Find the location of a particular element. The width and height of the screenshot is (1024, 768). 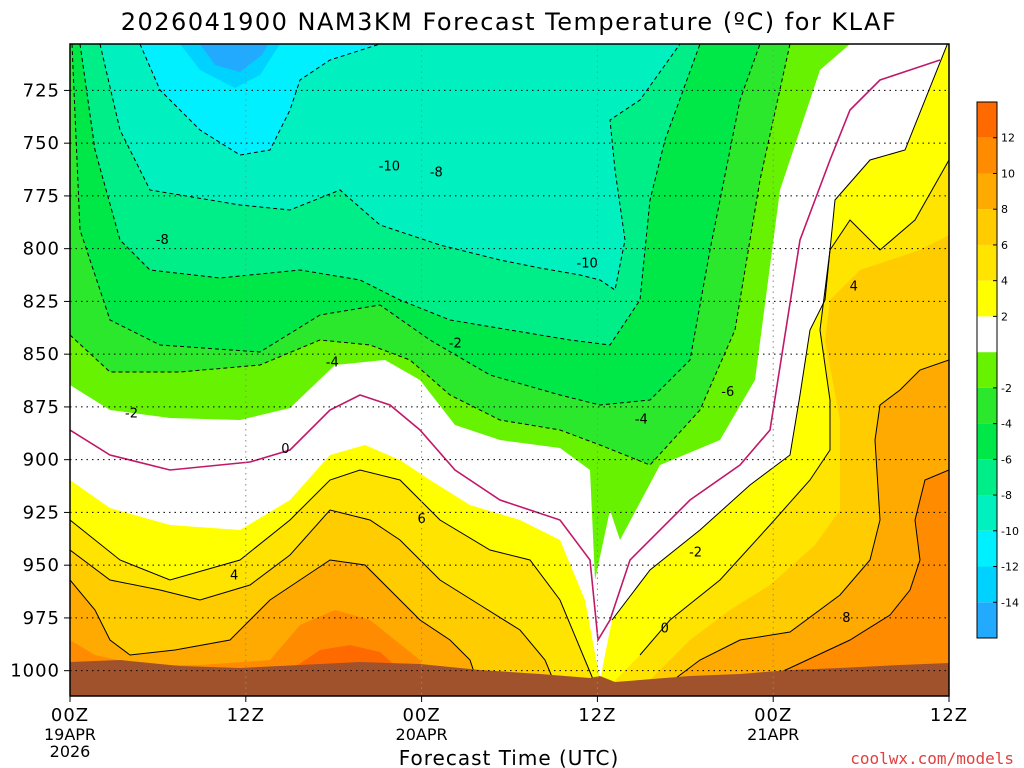

credit-text: coolwx.com/models is located at coordinates (932, 758).